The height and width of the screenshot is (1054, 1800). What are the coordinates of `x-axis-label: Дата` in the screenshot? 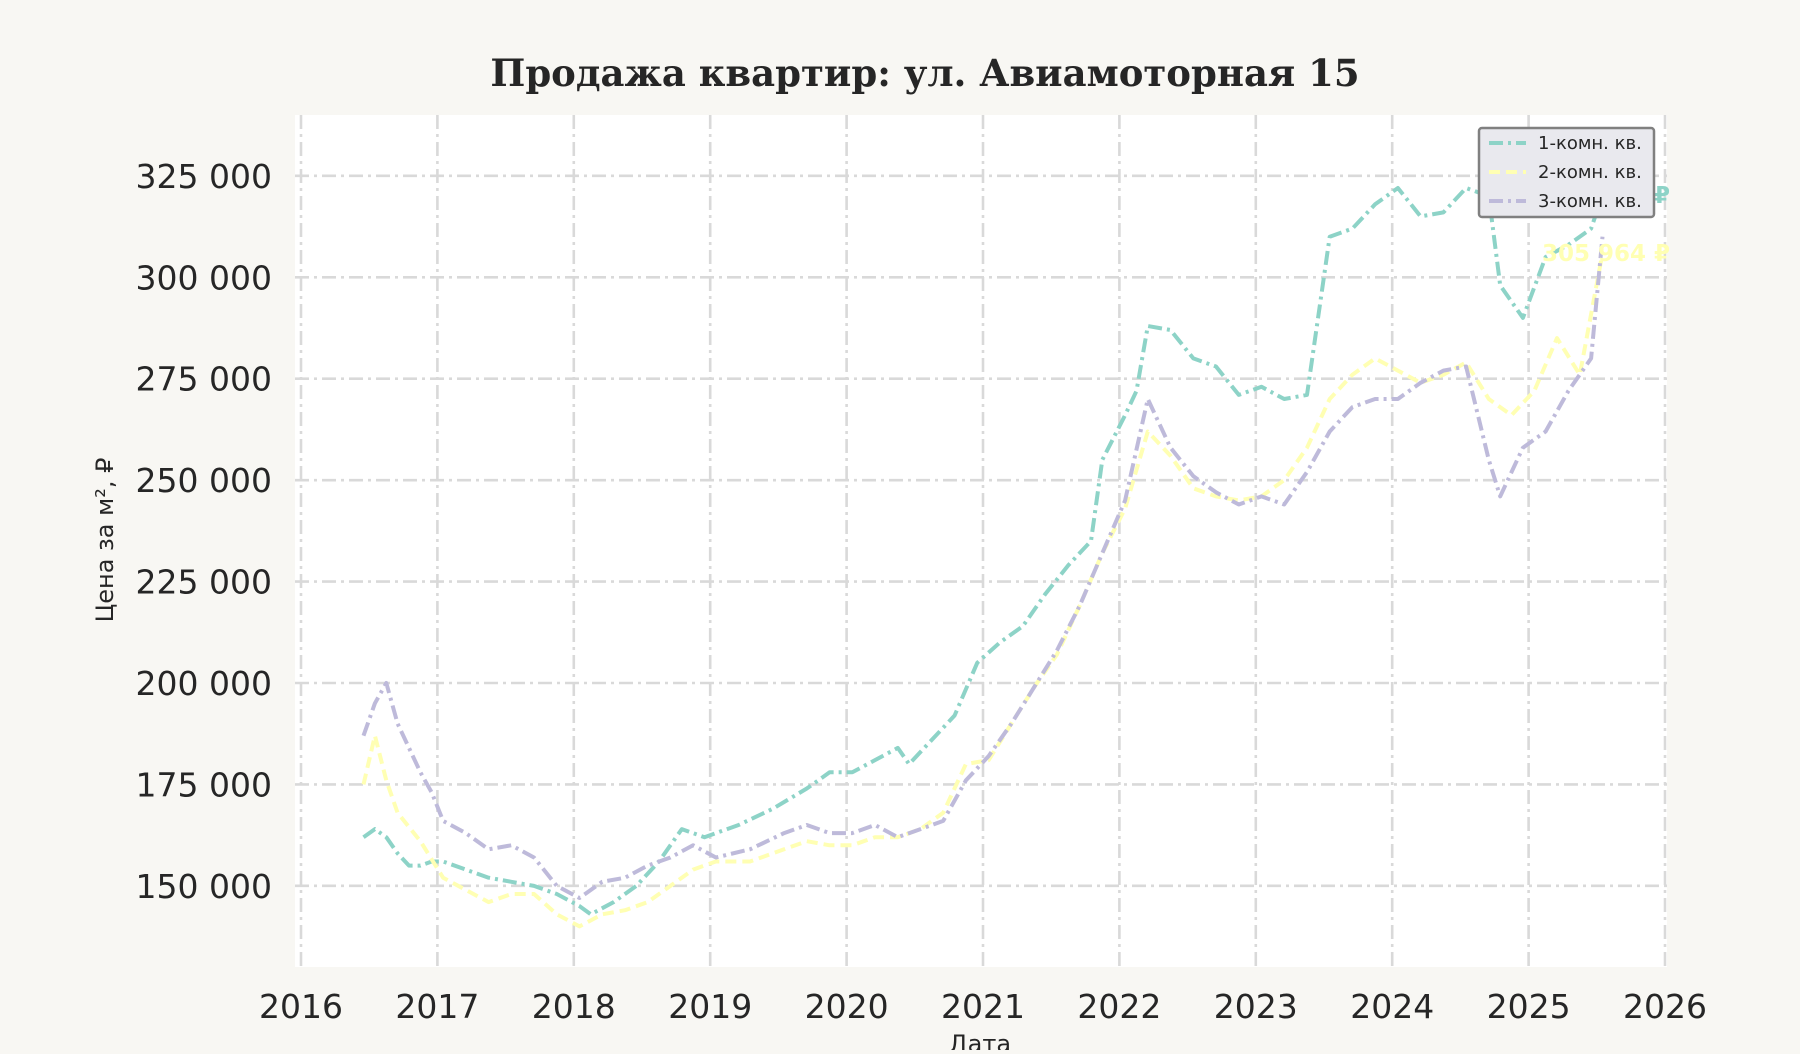 It's located at (980, 1040).